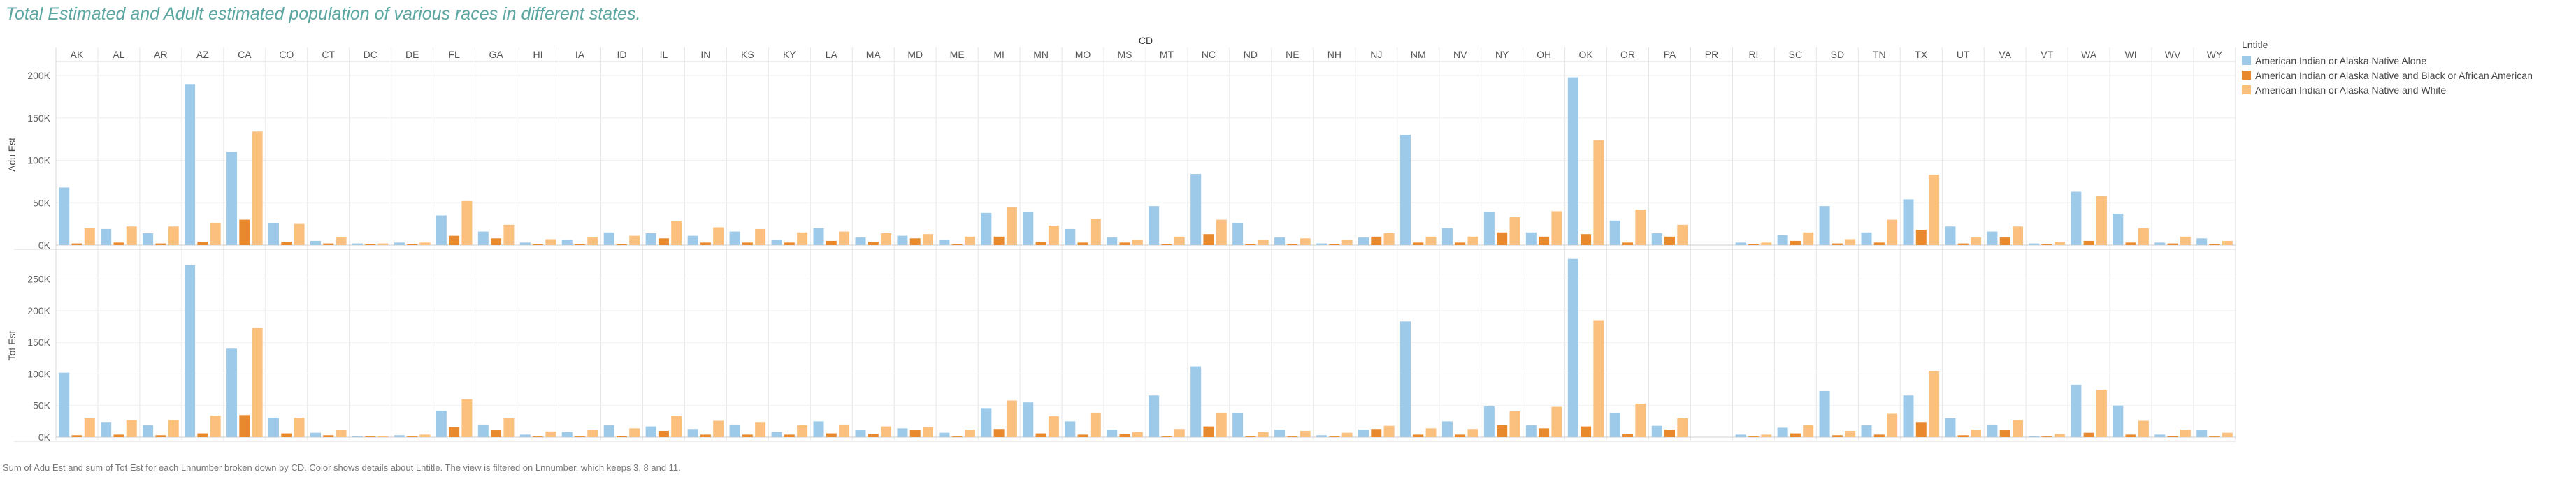  Describe the element at coordinates (1614, 233) in the screenshot. I see `bar-or-s0` at that location.